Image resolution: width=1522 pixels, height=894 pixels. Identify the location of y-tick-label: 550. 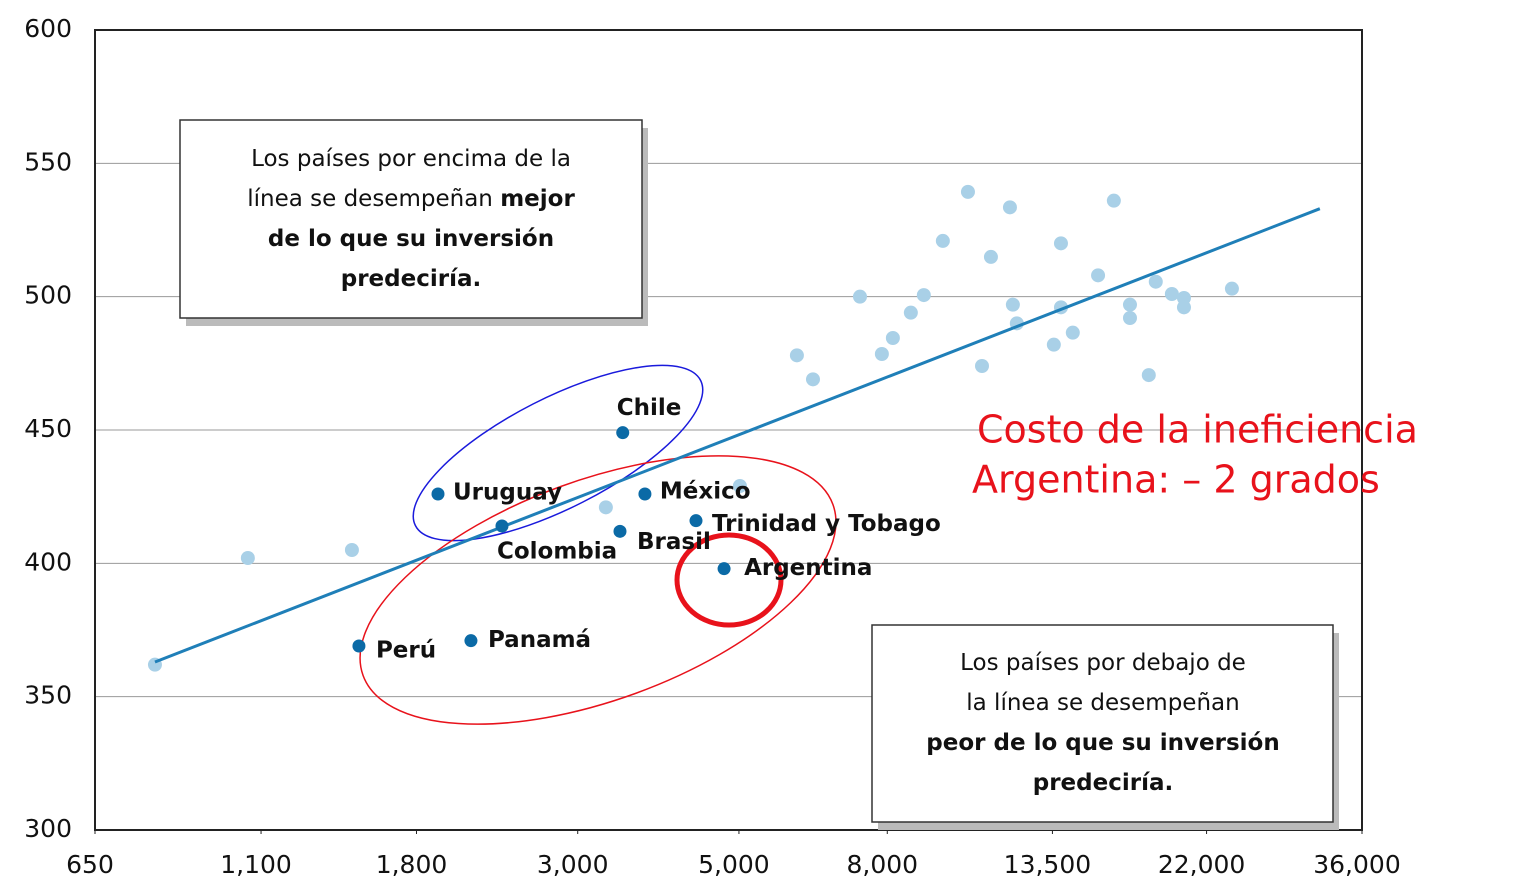
(48, 161).